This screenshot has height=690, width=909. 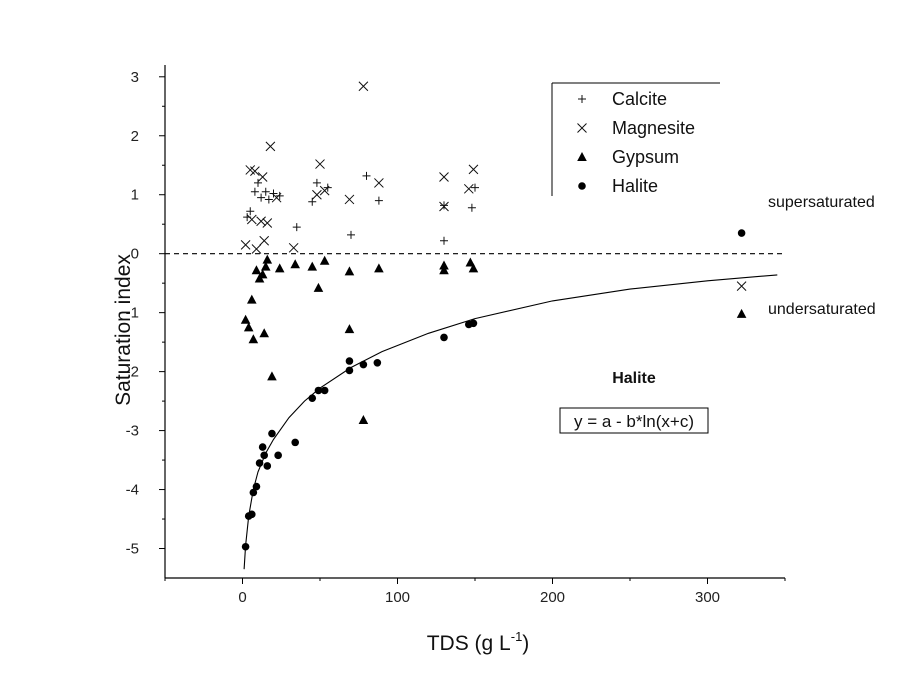 What do you see at coordinates (132, 313) in the screenshot?
I see `y-tick-label: -1` at bounding box center [132, 313].